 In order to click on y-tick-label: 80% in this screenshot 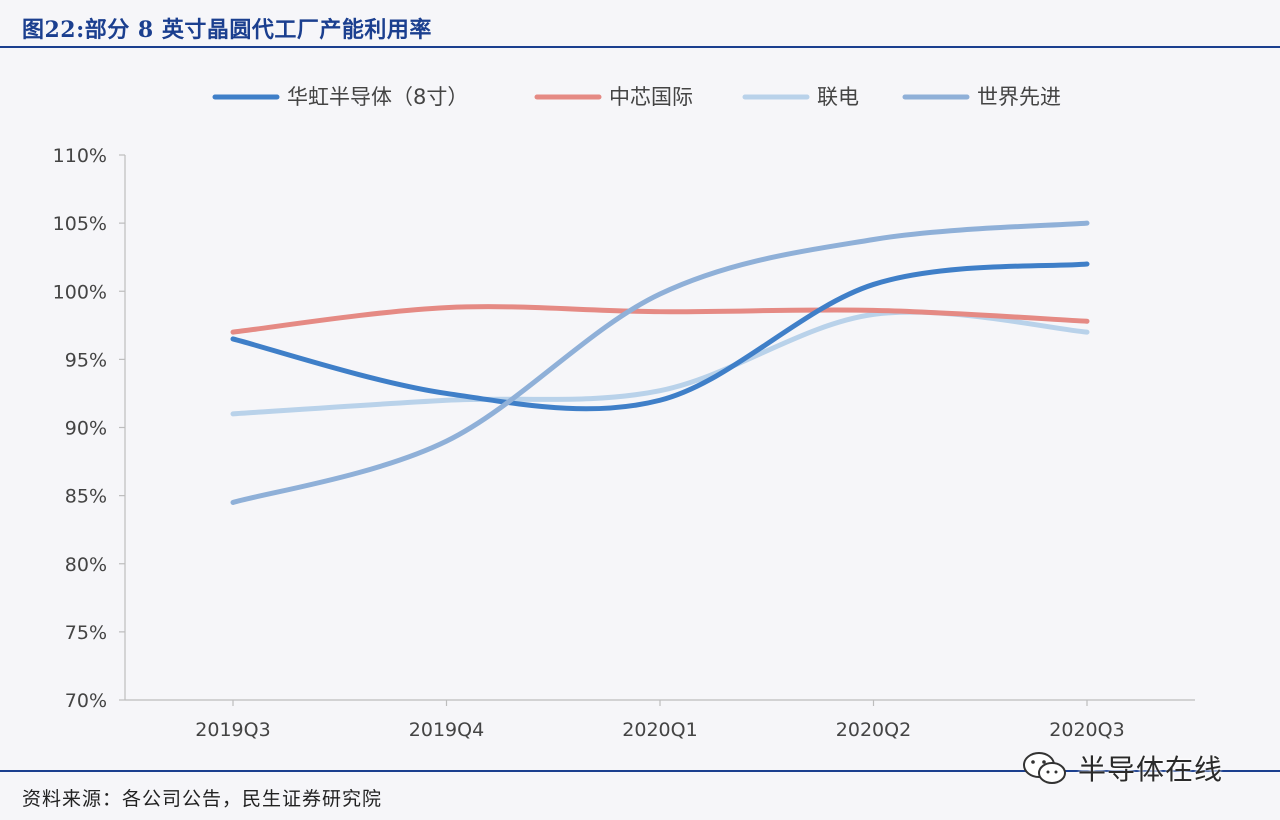, I will do `click(86, 565)`.